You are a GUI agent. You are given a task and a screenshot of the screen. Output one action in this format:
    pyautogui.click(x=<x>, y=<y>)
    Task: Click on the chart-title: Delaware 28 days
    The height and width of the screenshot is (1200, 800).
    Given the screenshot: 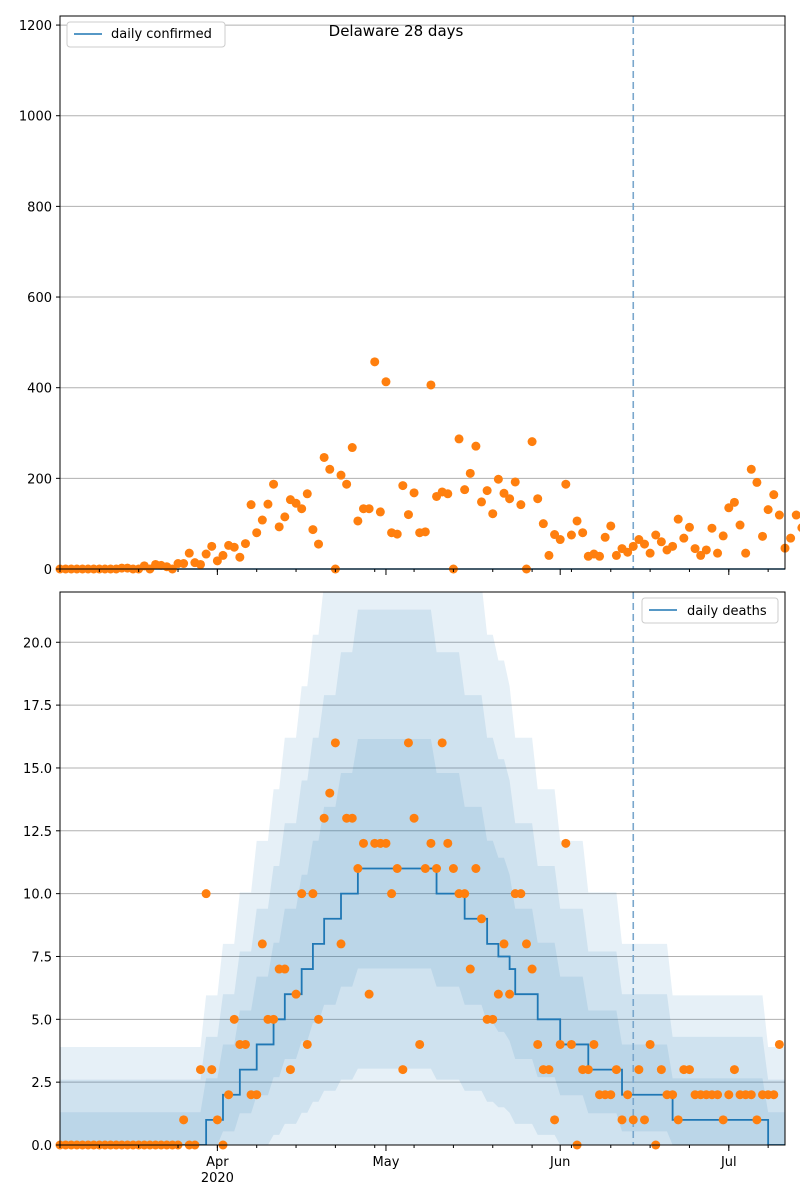 What is the action you would take?
    pyautogui.click(x=396, y=31)
    